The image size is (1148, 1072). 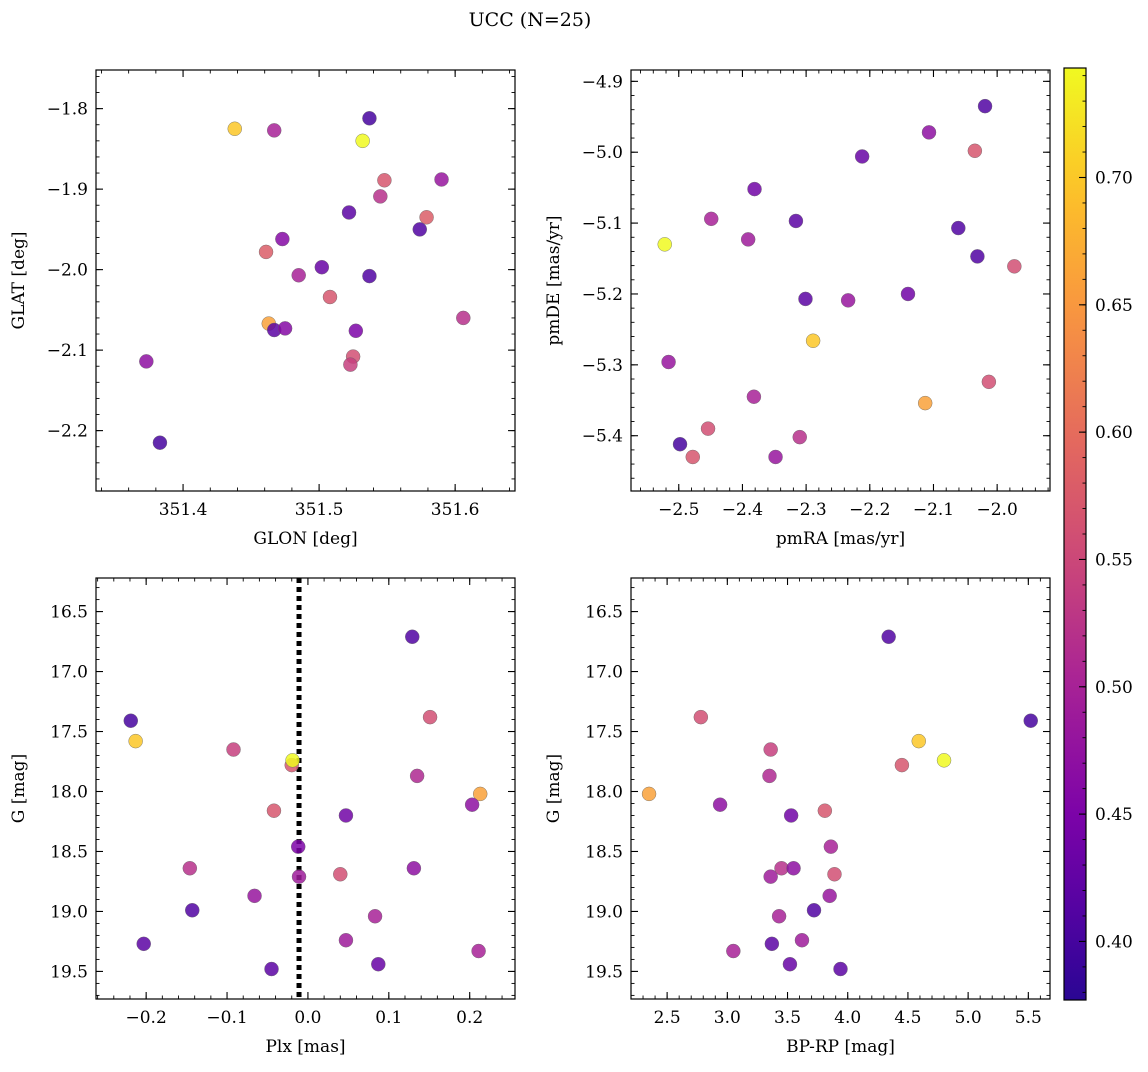 What do you see at coordinates (226, 1018) in the screenshot?
I see `x-tick-label: −0.1` at bounding box center [226, 1018].